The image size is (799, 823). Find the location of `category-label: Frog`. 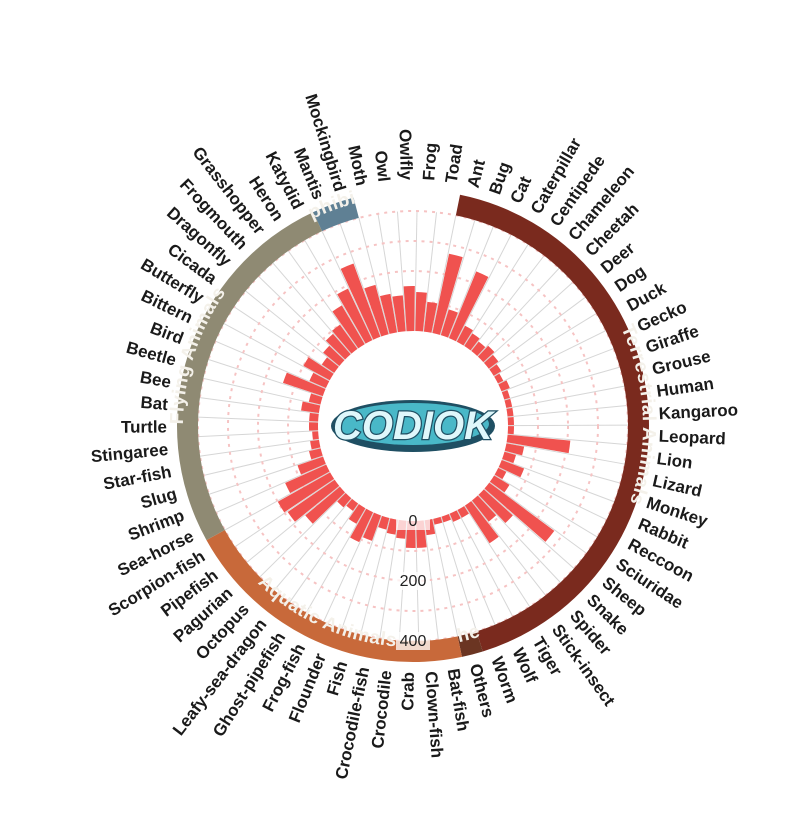

category-label: Frog is located at coordinates (429, 161).